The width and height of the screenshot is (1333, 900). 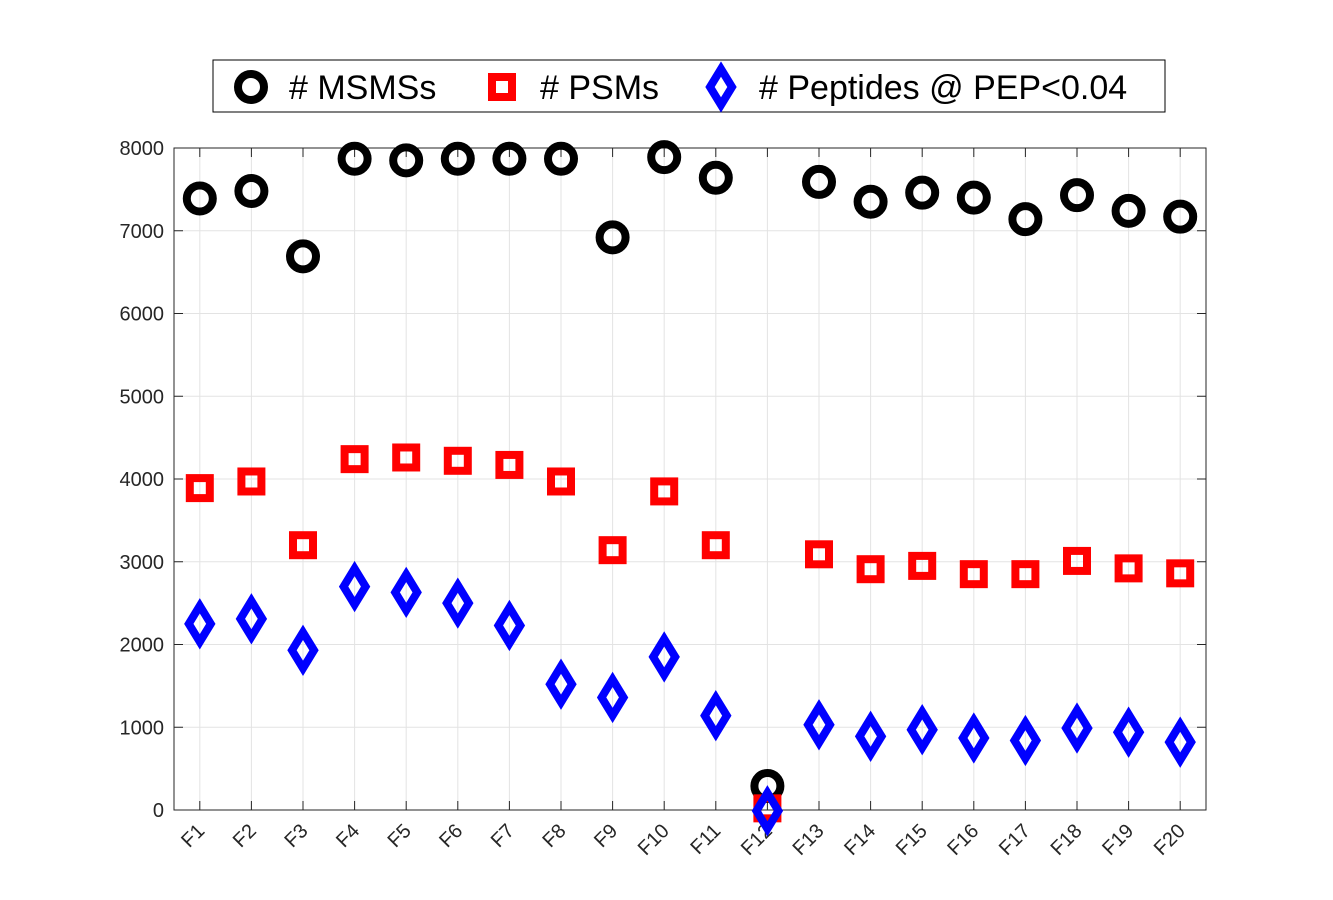 I want to click on legend-marker-circle-icon, so click(x=251, y=87).